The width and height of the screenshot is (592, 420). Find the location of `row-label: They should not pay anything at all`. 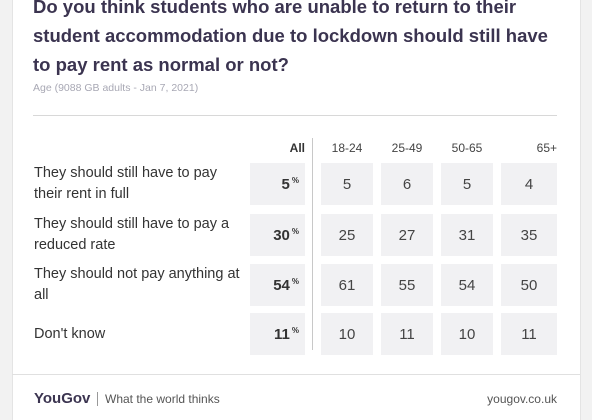

row-label: They should not pay anything at all is located at coordinates (137, 284).